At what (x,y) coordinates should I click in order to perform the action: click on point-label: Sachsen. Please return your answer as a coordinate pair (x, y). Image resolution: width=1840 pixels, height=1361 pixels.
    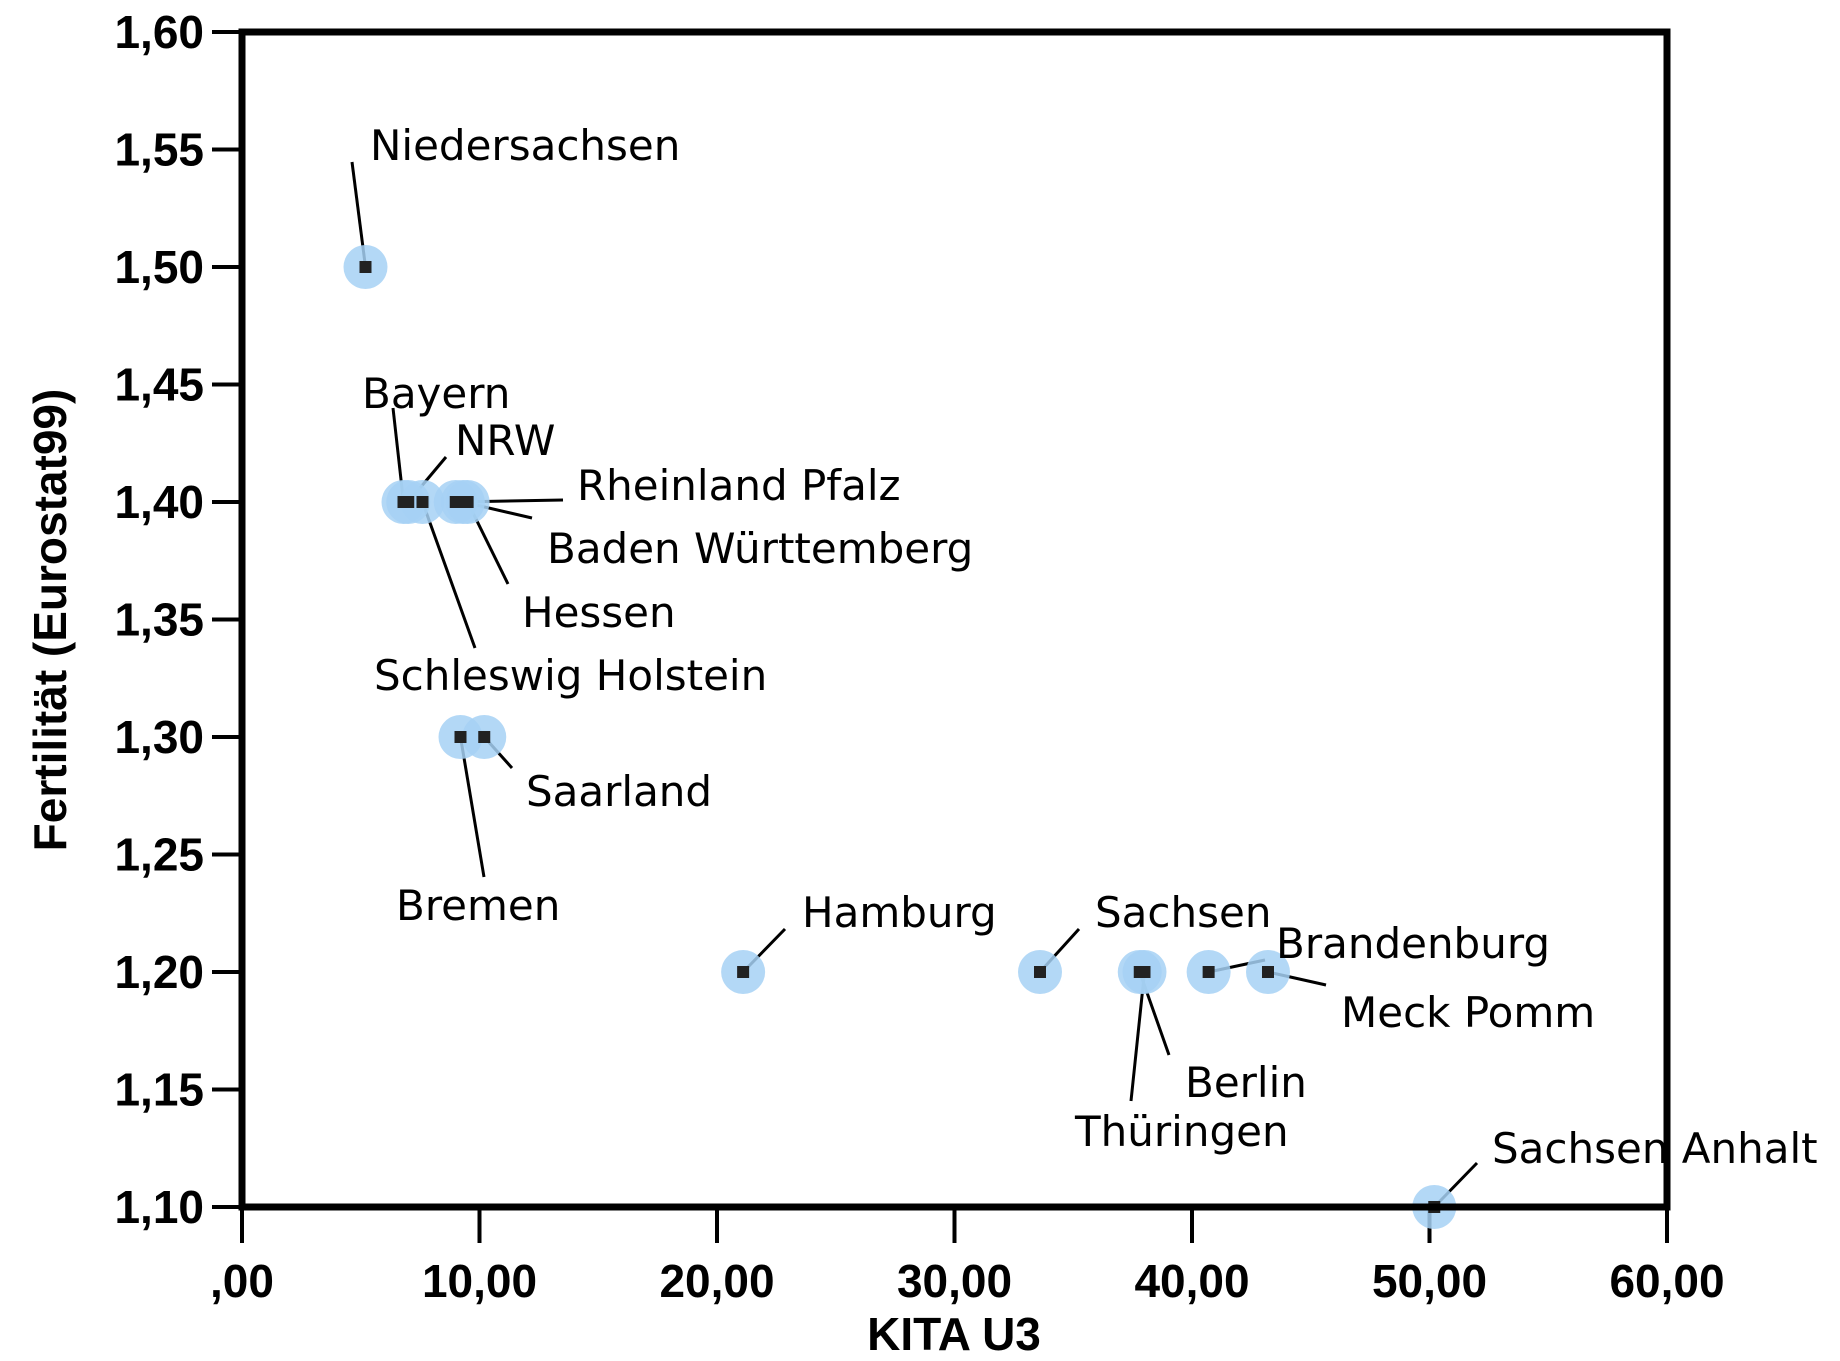
    Looking at the image, I should click on (1183, 912).